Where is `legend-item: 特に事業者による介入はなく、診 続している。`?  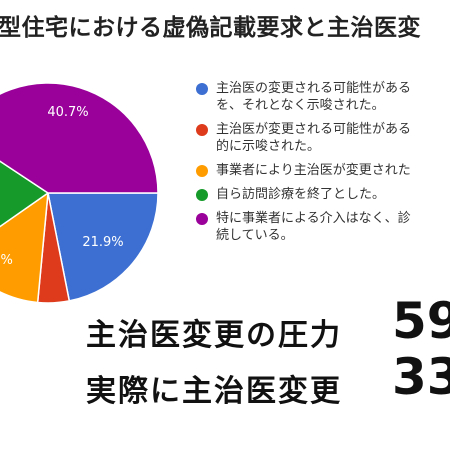
legend-item: 特に事業者による介入はなく、診 続している。 is located at coordinates (323, 227).